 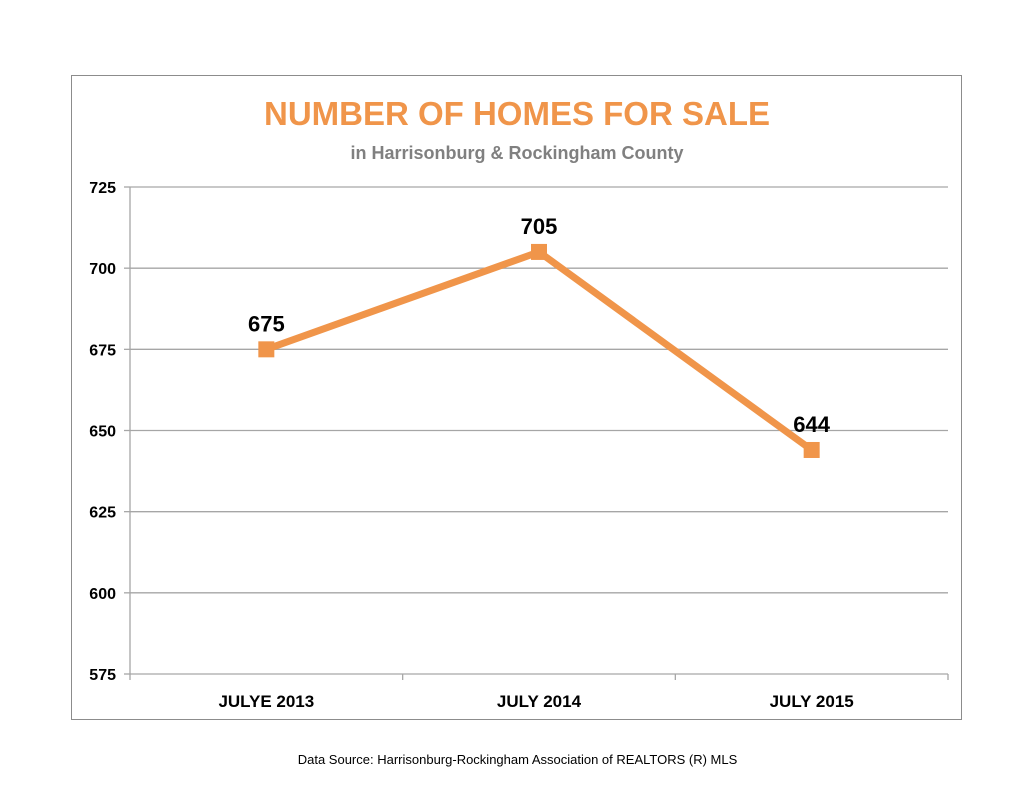 I want to click on y-tick-label: 700, so click(x=102, y=269).